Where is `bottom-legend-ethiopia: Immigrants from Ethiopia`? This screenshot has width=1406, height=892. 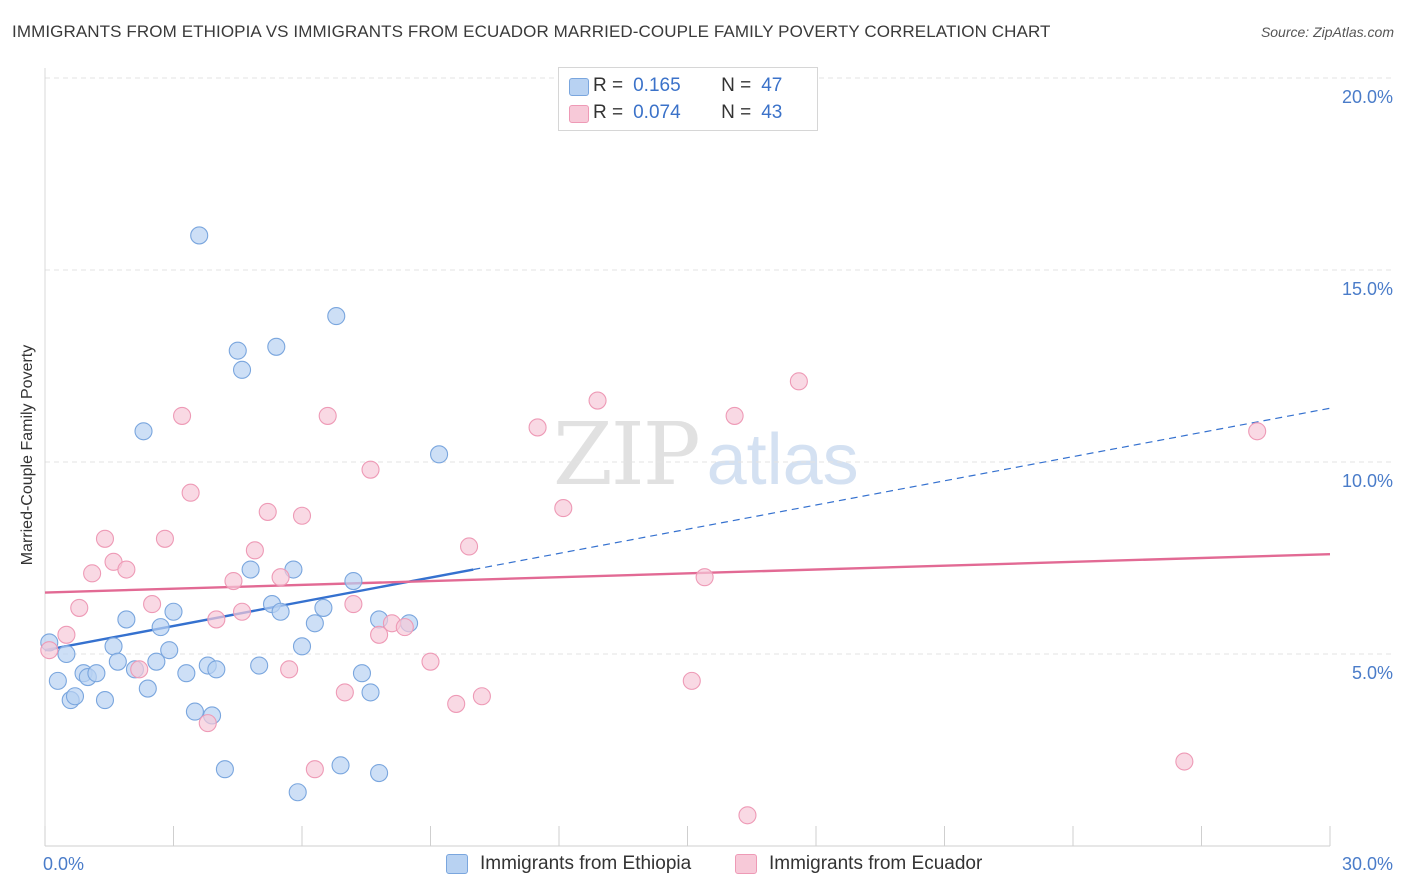
bottom-legend-ethiopia: Immigrants from Ethiopia is located at coordinates (568, 864).